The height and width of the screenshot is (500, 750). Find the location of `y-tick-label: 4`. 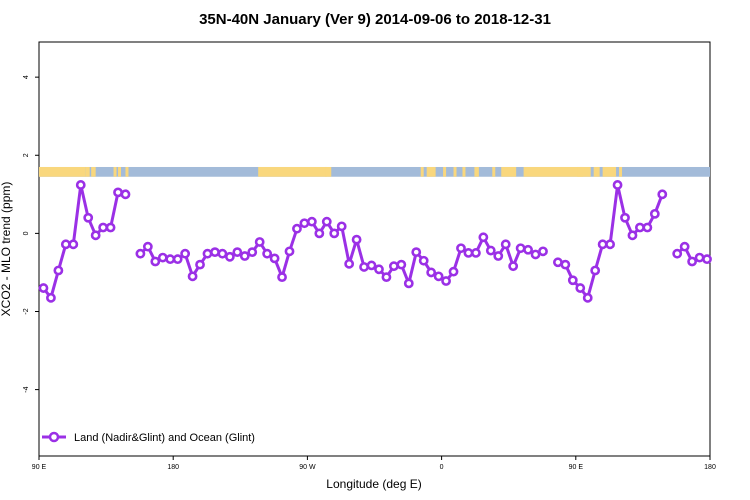

y-tick-label: 4 is located at coordinates (26, 77).